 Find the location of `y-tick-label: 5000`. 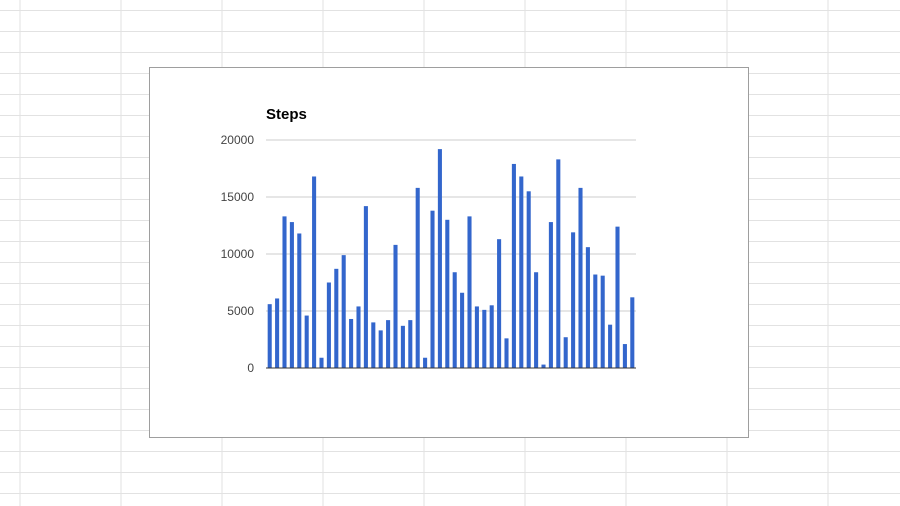

y-tick-label: 5000 is located at coordinates (240, 311).